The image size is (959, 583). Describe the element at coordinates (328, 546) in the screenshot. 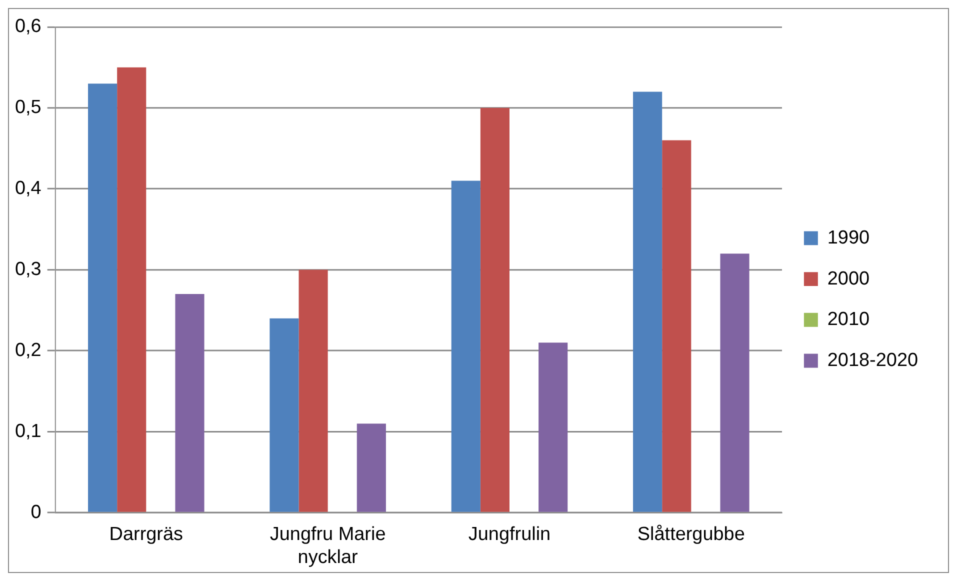

I see `x-tick-label: Jungfru Marie nycklar` at that location.